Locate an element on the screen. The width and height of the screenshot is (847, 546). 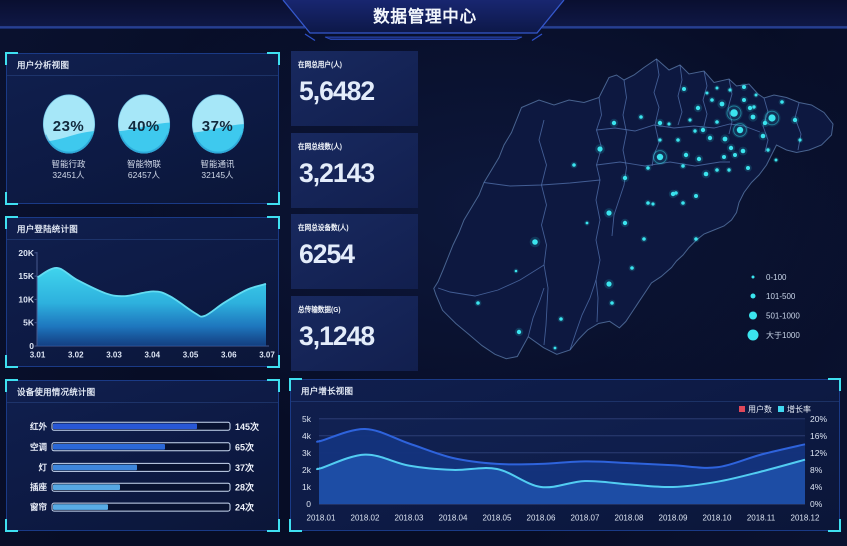
svg-text: 2018.06 is located at coordinates (541, 518).